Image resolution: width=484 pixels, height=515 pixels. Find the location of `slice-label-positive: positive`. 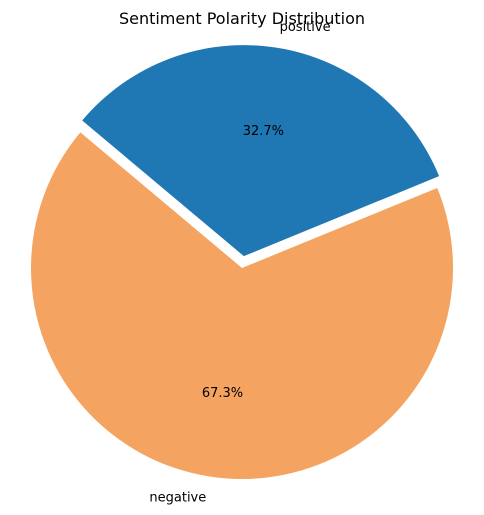

slice-label-positive: positive is located at coordinates (305, 27).